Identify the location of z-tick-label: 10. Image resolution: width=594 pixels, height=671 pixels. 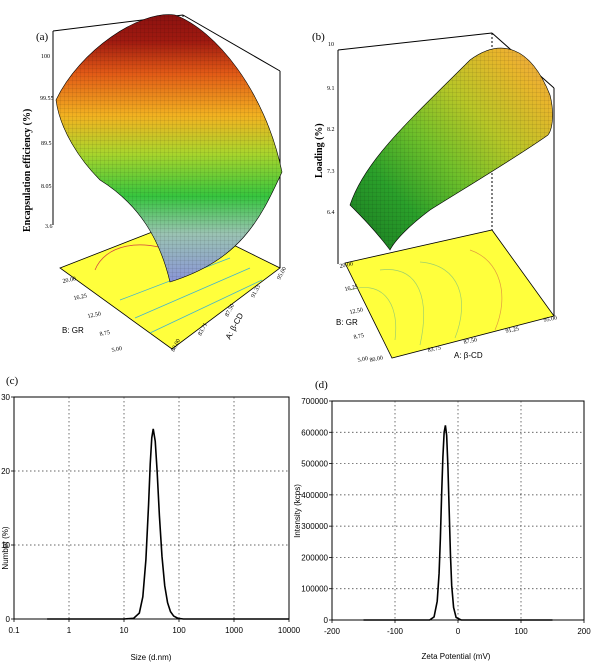
(331, 45).